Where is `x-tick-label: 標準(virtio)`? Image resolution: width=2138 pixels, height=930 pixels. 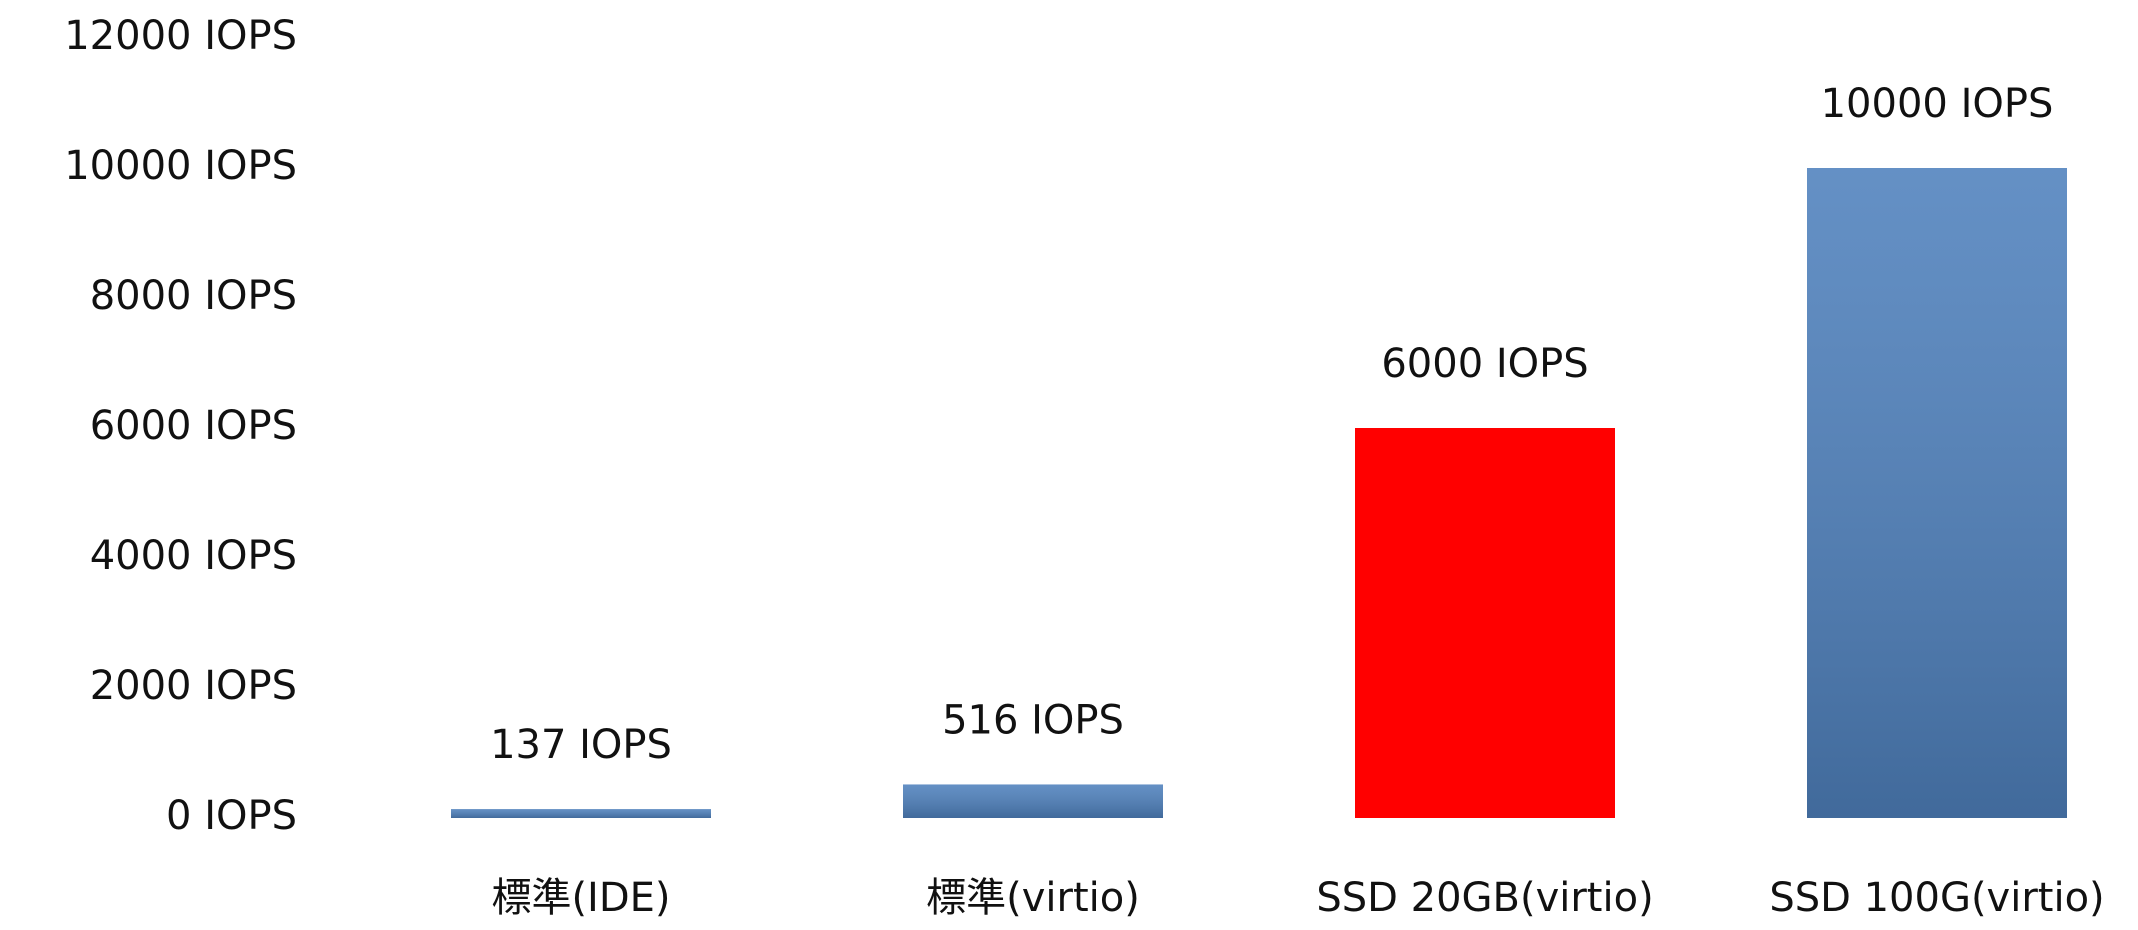 x-tick-label: 標準(virtio) is located at coordinates (1033, 898).